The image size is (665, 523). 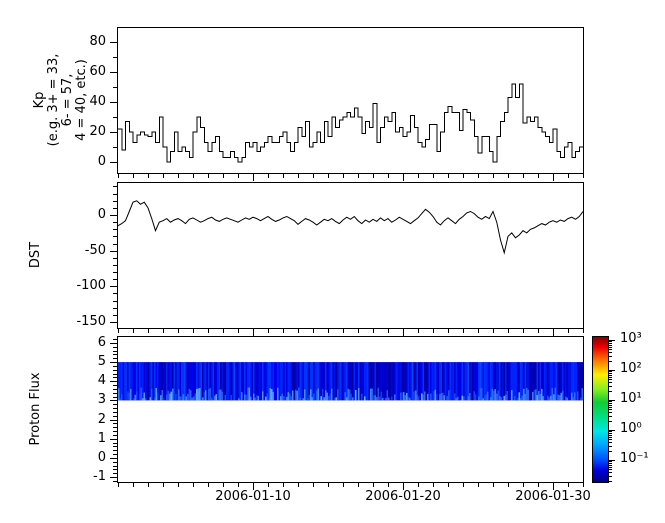 What do you see at coordinates (553, 496) in the screenshot?
I see `x-tick-label-jan30: 2006-01-30` at bounding box center [553, 496].